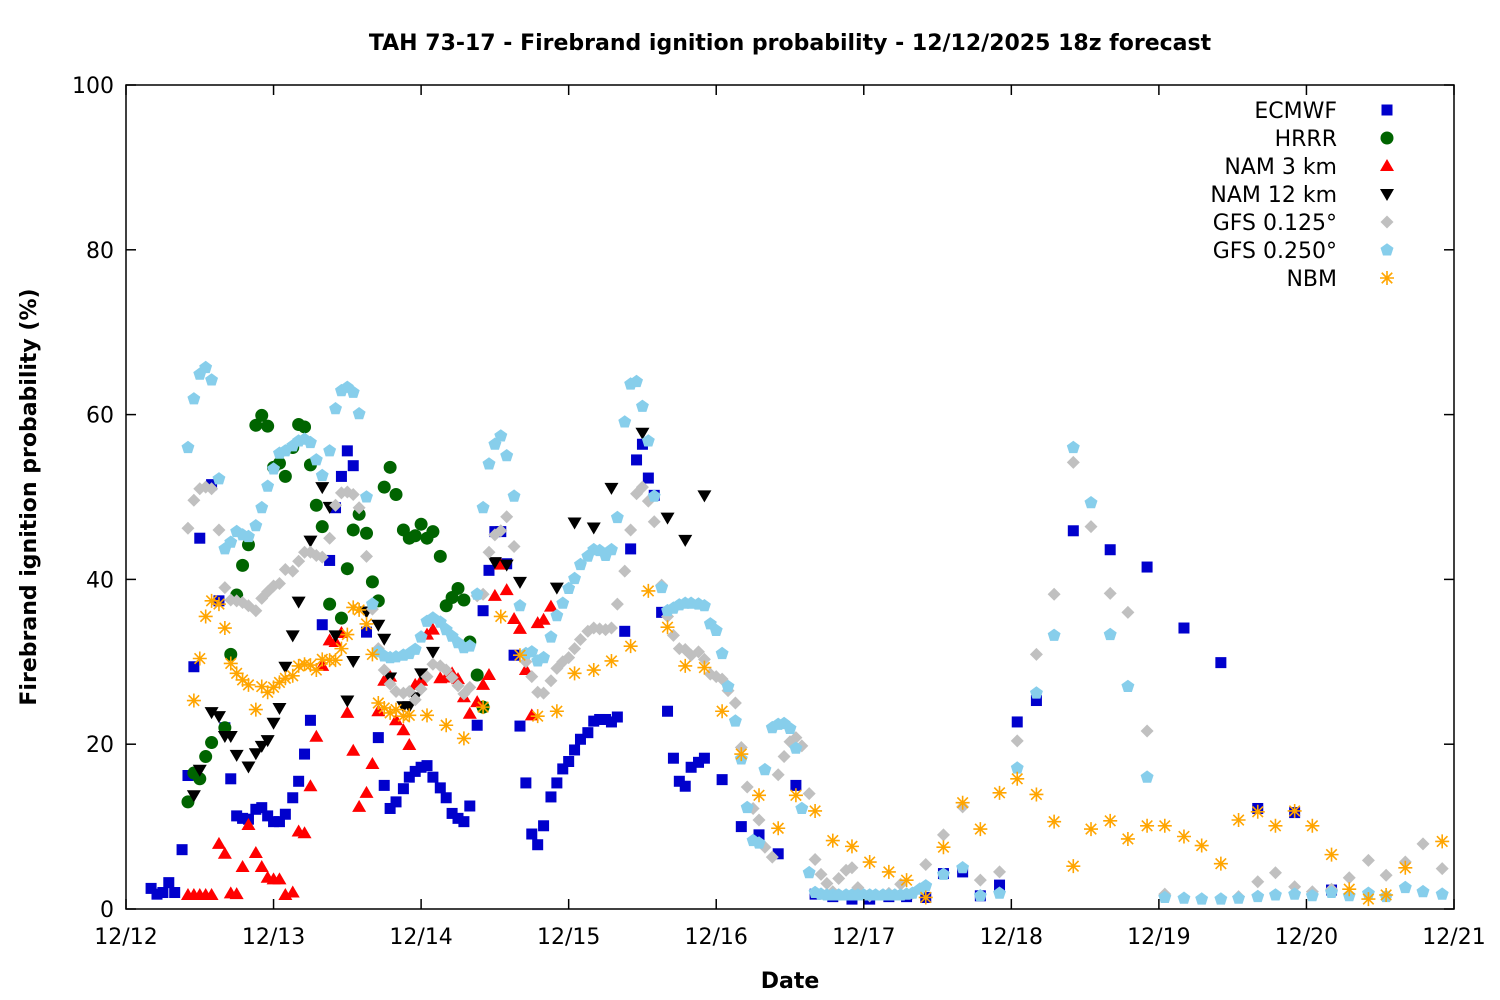 This screenshot has height=1000, width=1500. I want to click on legend-label: HRRR, so click(1306, 139).